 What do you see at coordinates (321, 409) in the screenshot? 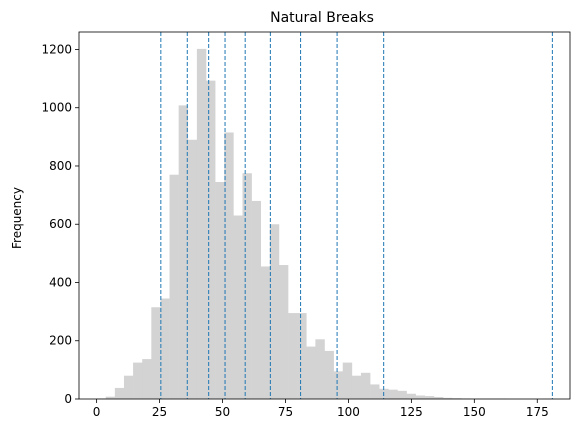
I see `x-axis-ticks: 0 25 50 75 100 125 150 175` at bounding box center [321, 409].